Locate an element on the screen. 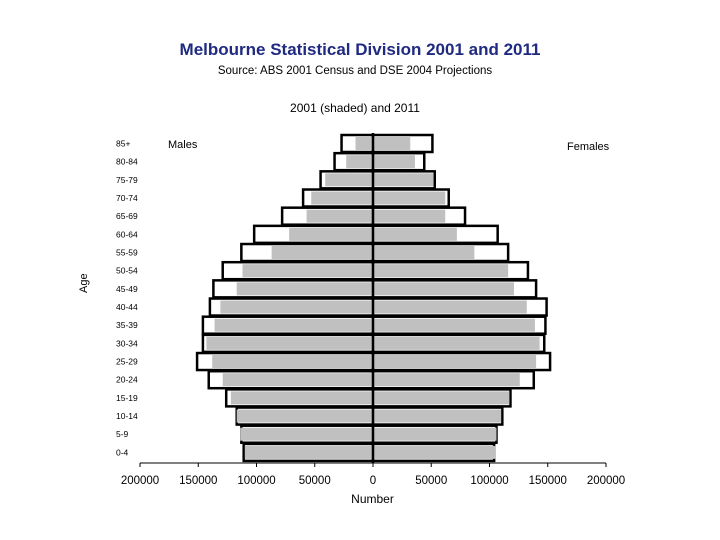  age-tick-label: 15-19 is located at coordinates (127, 398).